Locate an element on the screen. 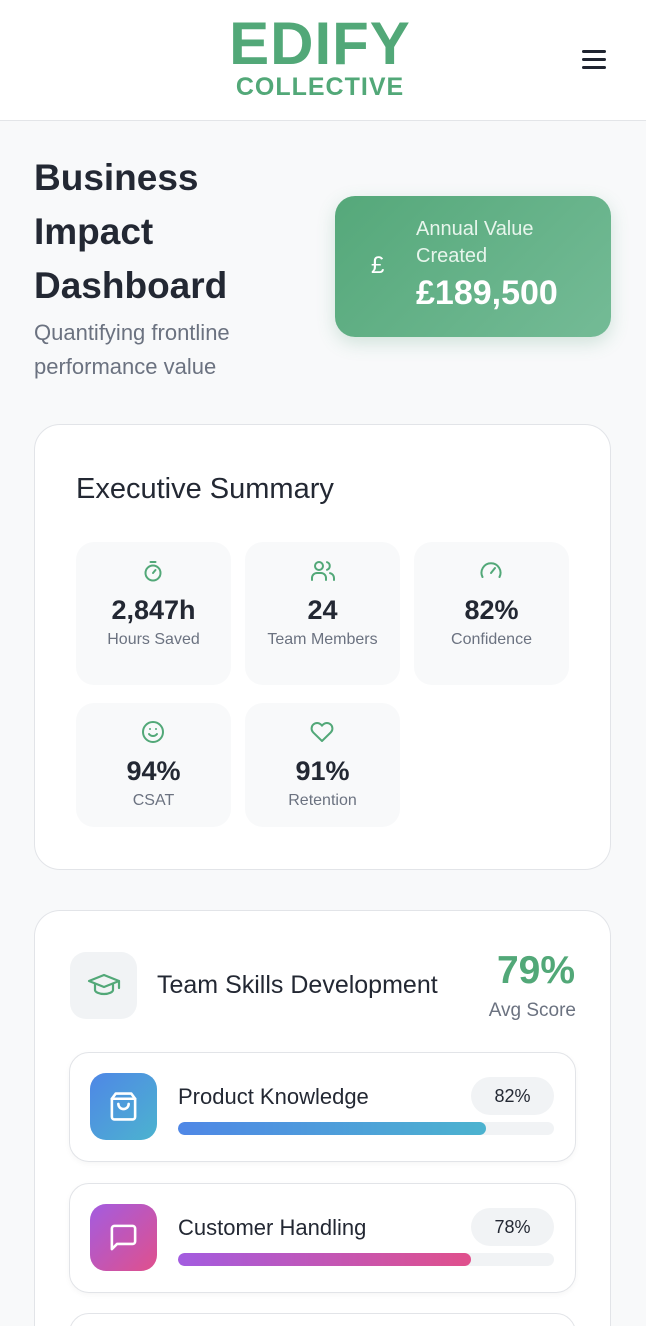  metric-label: Confidence is located at coordinates (491, 639).